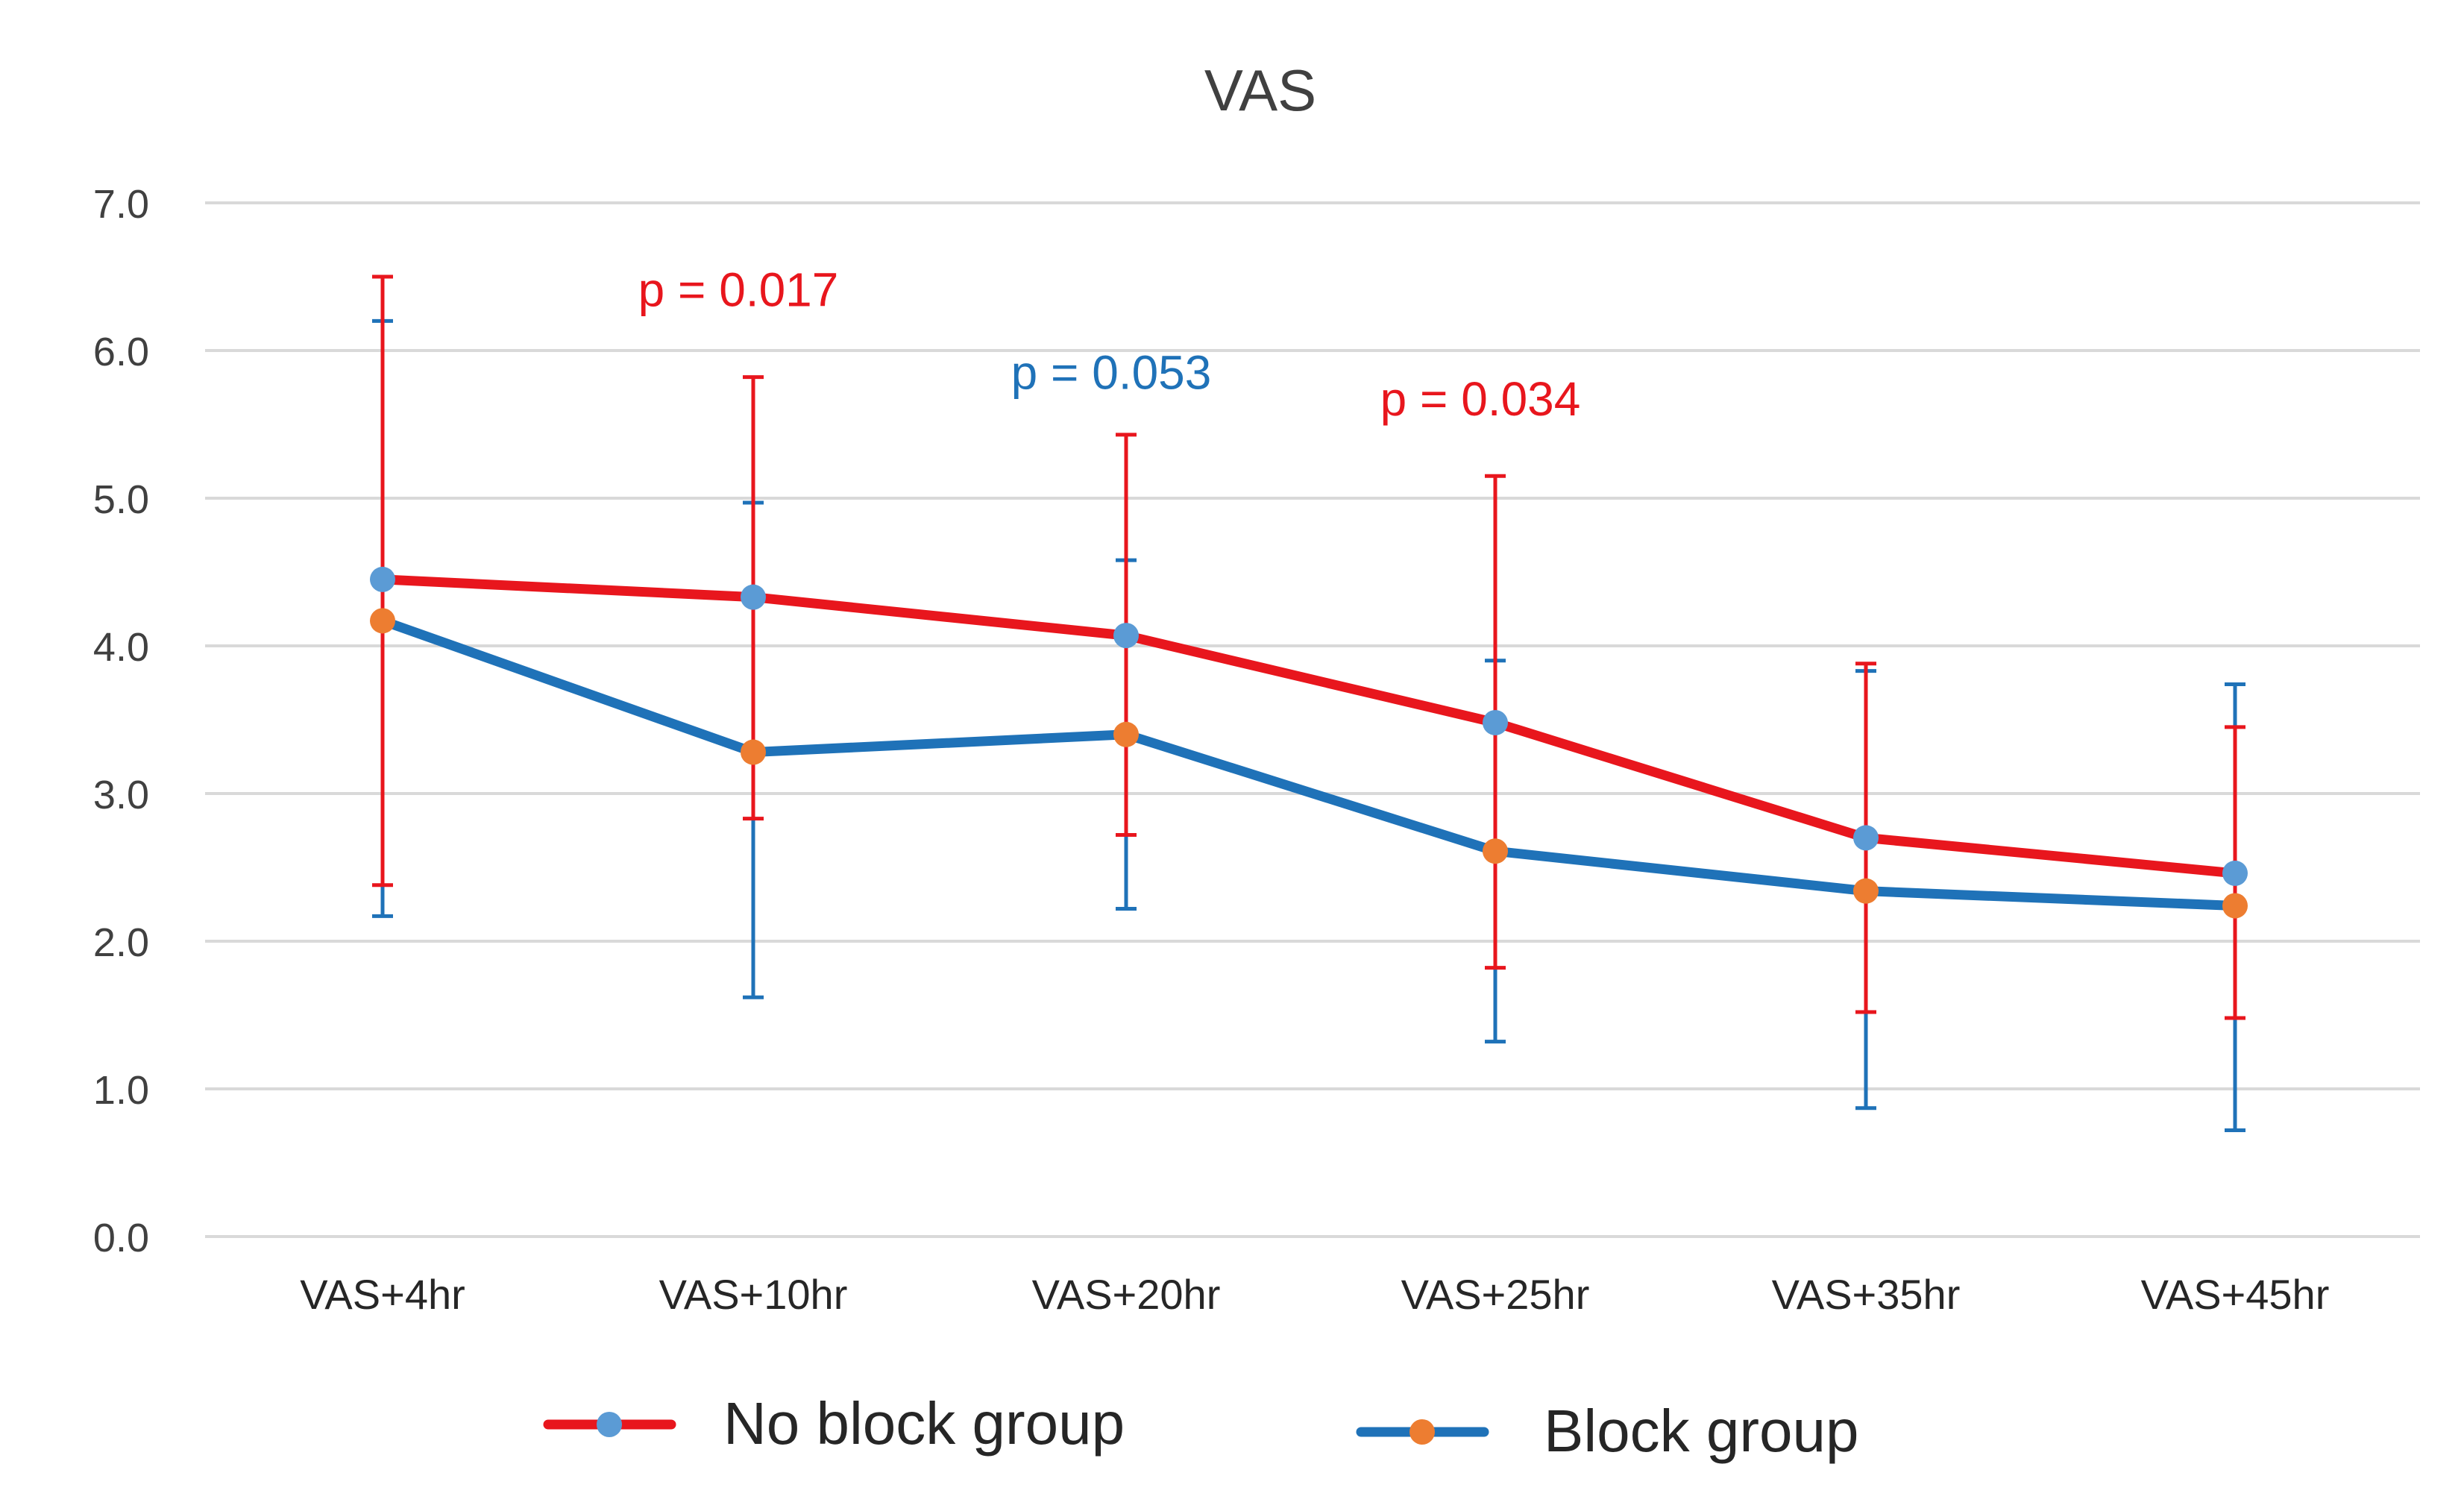  Describe the element at coordinates (121, 1090) in the screenshot. I see `y-tick-label: 1.0` at that location.